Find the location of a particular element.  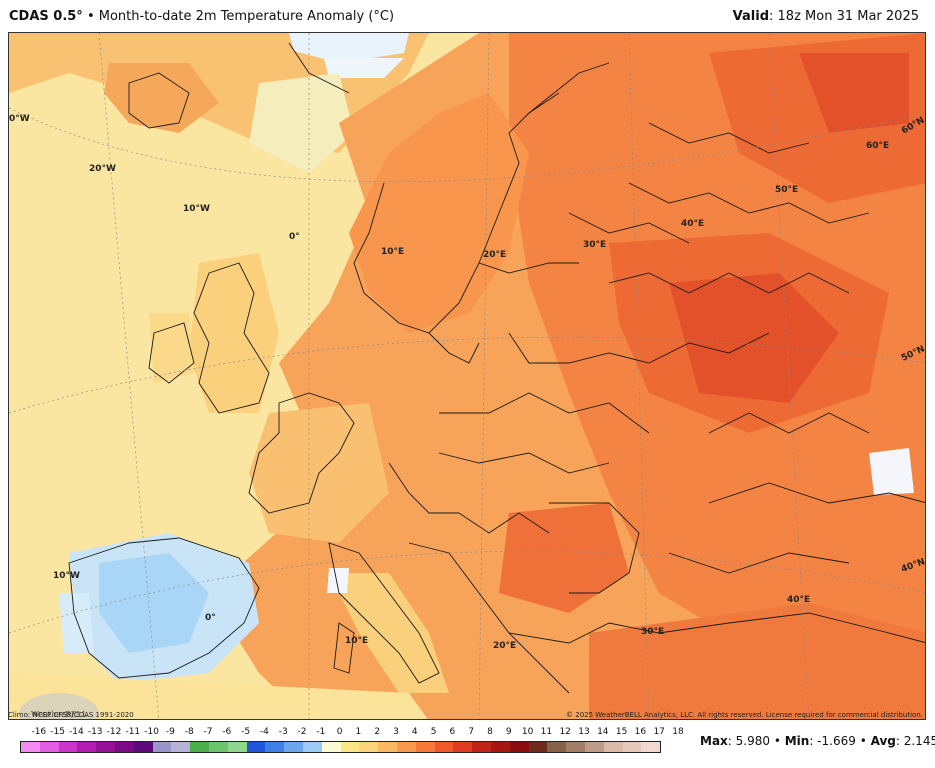

grid-label-0w: 0°W is located at coordinates (19, 119).